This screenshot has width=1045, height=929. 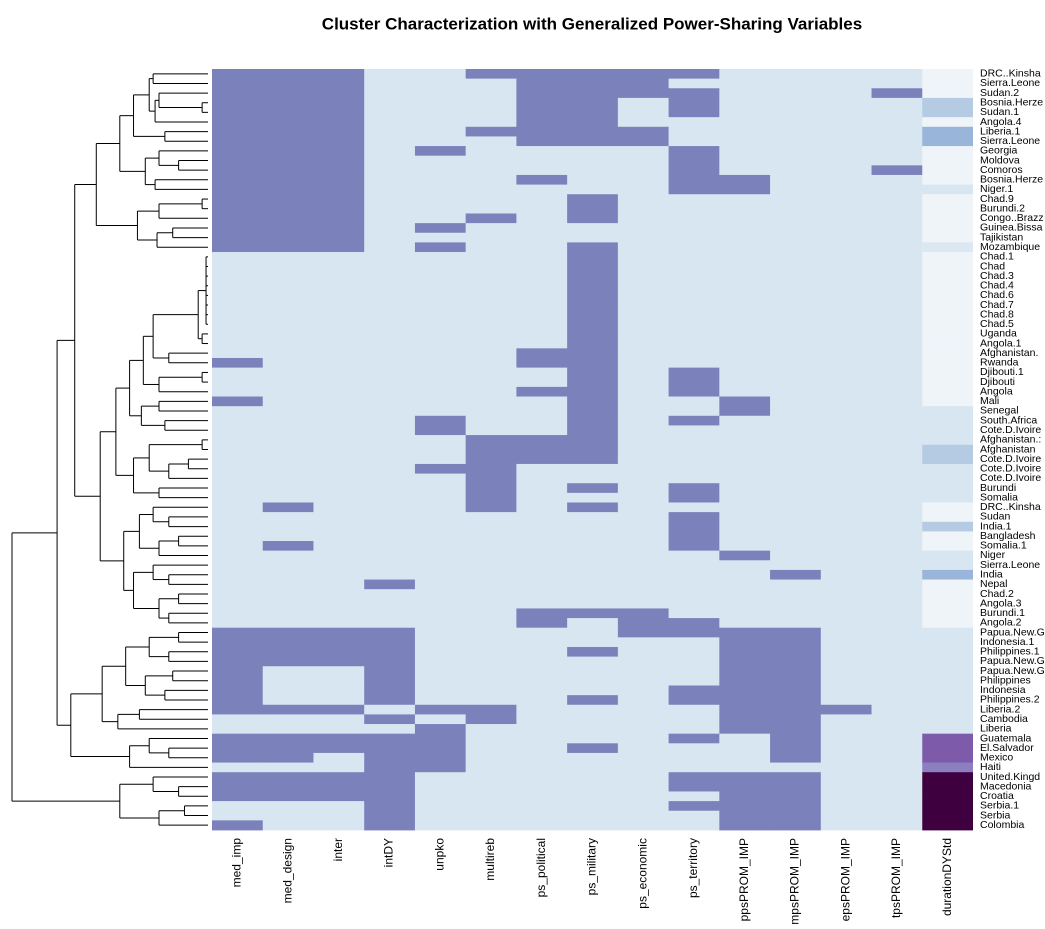 I want to click on row-label: Sudan.1, so click(x=999, y=112).